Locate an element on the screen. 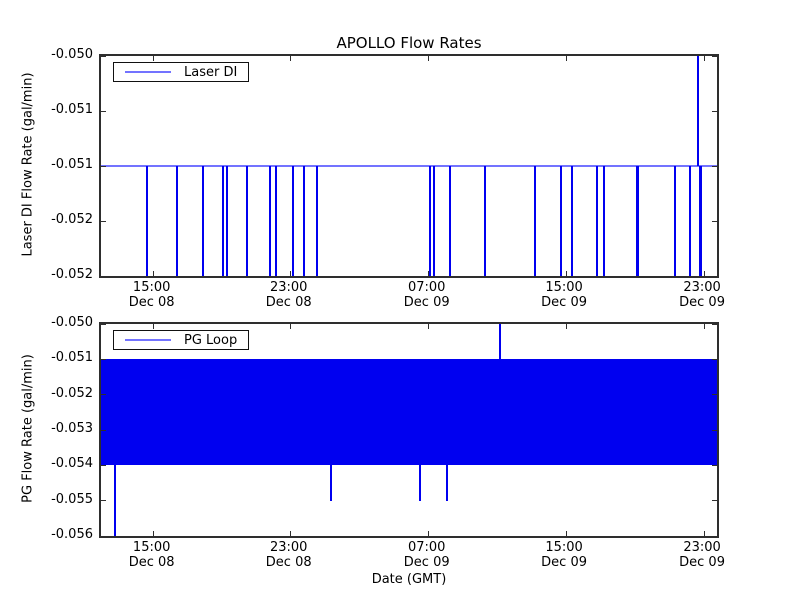  y-tick-label: -0.050 is located at coordinates (72, 54).